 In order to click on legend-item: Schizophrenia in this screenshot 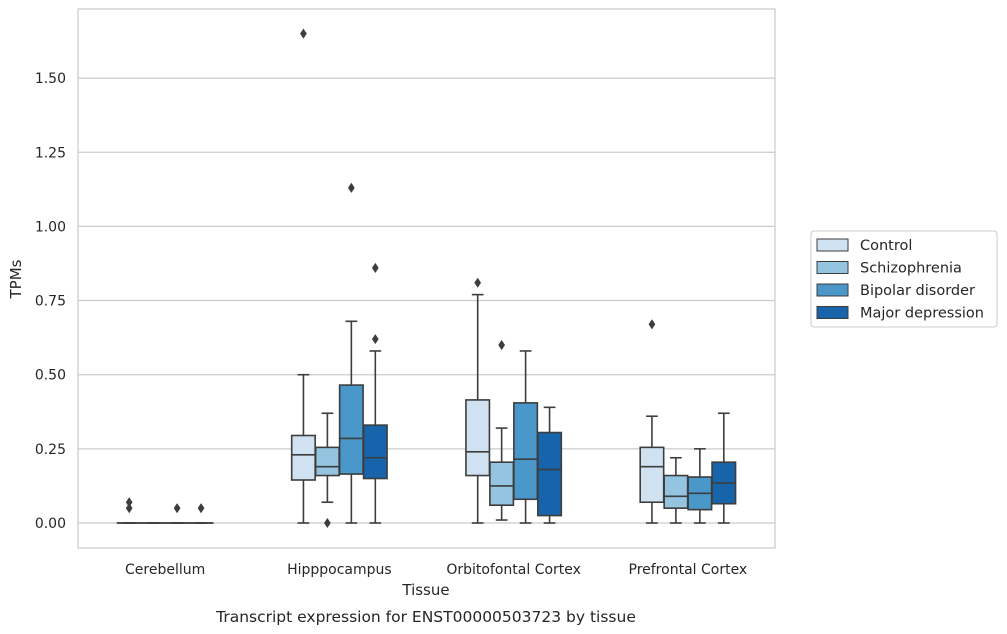, I will do `click(889, 269)`.